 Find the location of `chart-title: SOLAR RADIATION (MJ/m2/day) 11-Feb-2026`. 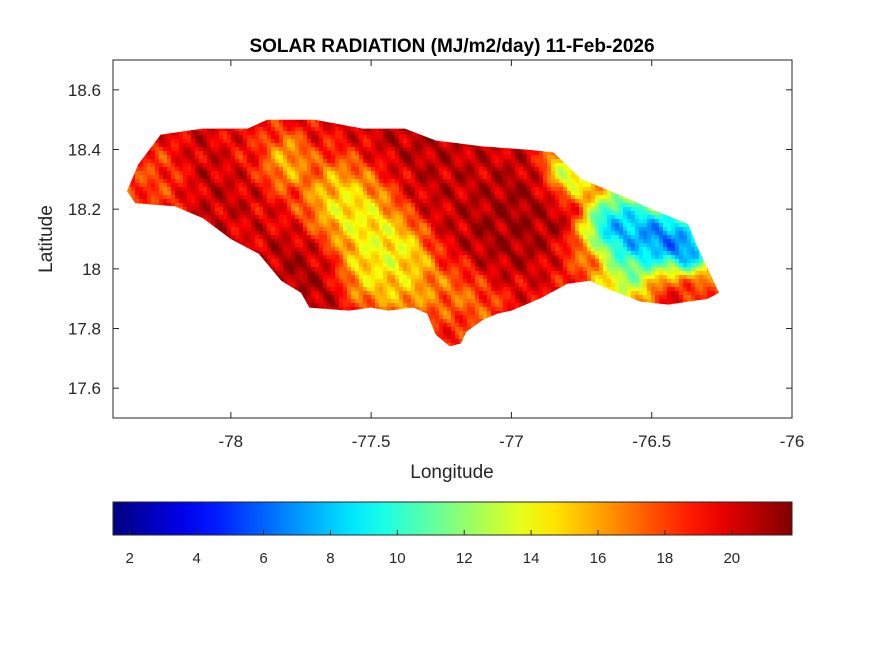

chart-title: SOLAR RADIATION (MJ/m2/day) 11-Feb-2026 is located at coordinates (451, 46).